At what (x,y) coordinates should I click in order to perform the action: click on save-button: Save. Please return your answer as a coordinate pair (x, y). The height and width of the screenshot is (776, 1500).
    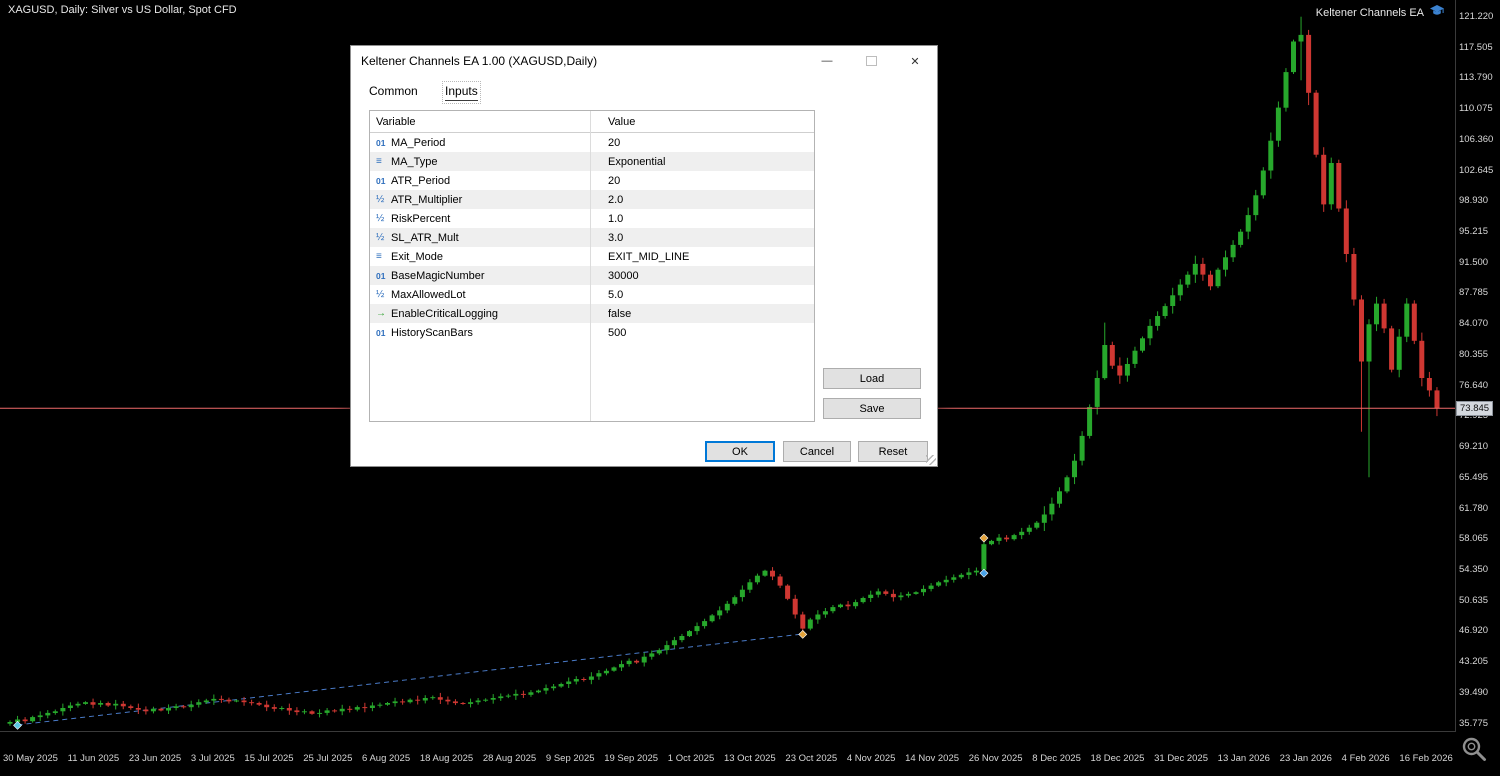
    Looking at the image, I should click on (872, 408).